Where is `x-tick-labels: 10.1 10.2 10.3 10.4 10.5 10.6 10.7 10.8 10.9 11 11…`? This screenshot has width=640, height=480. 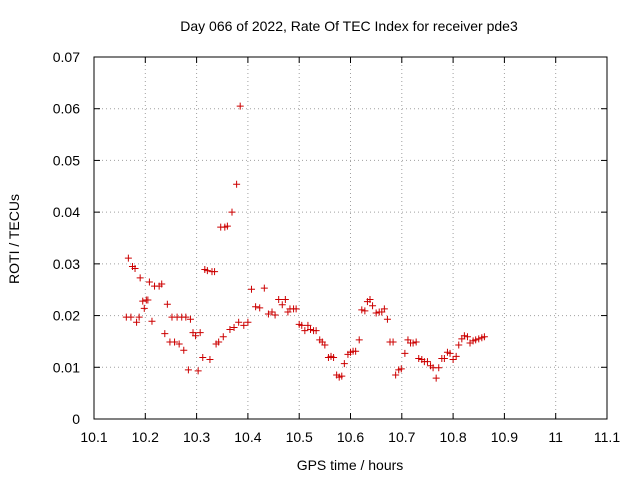
x-tick-labels: 10.1 10.2 10.3 10.4 10.5 10.6 10.7 10.8 10.9 11 11… is located at coordinates (350, 437).